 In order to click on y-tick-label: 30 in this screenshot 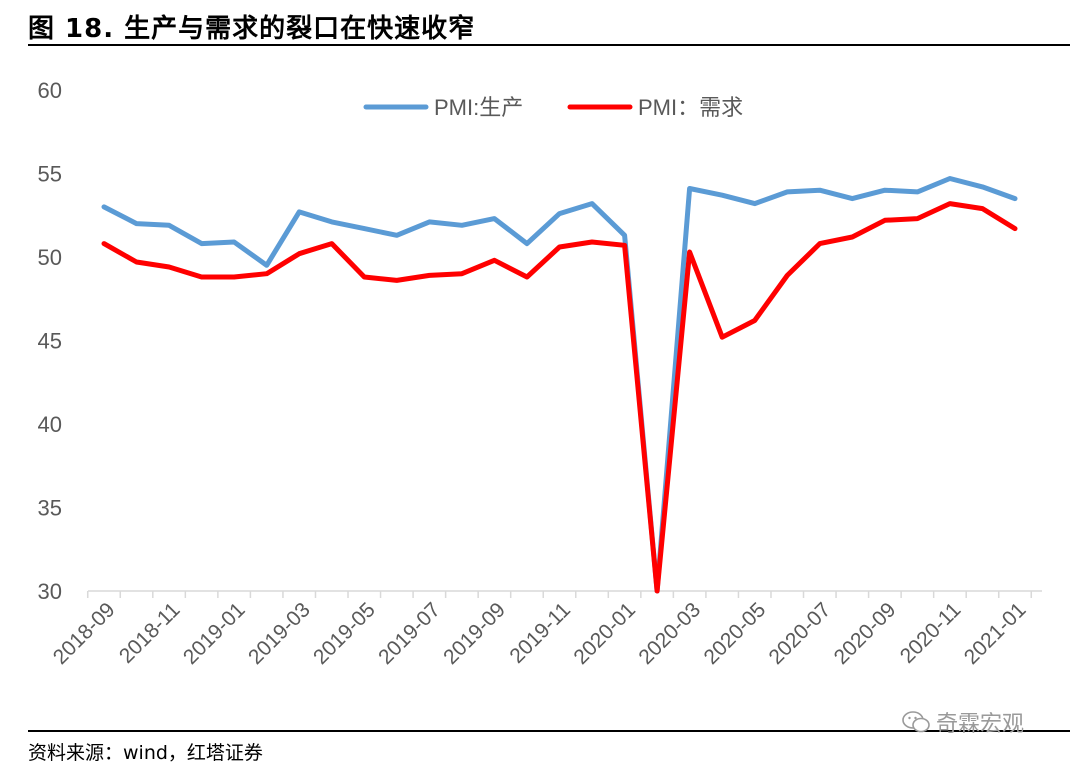, I will do `click(50, 591)`.